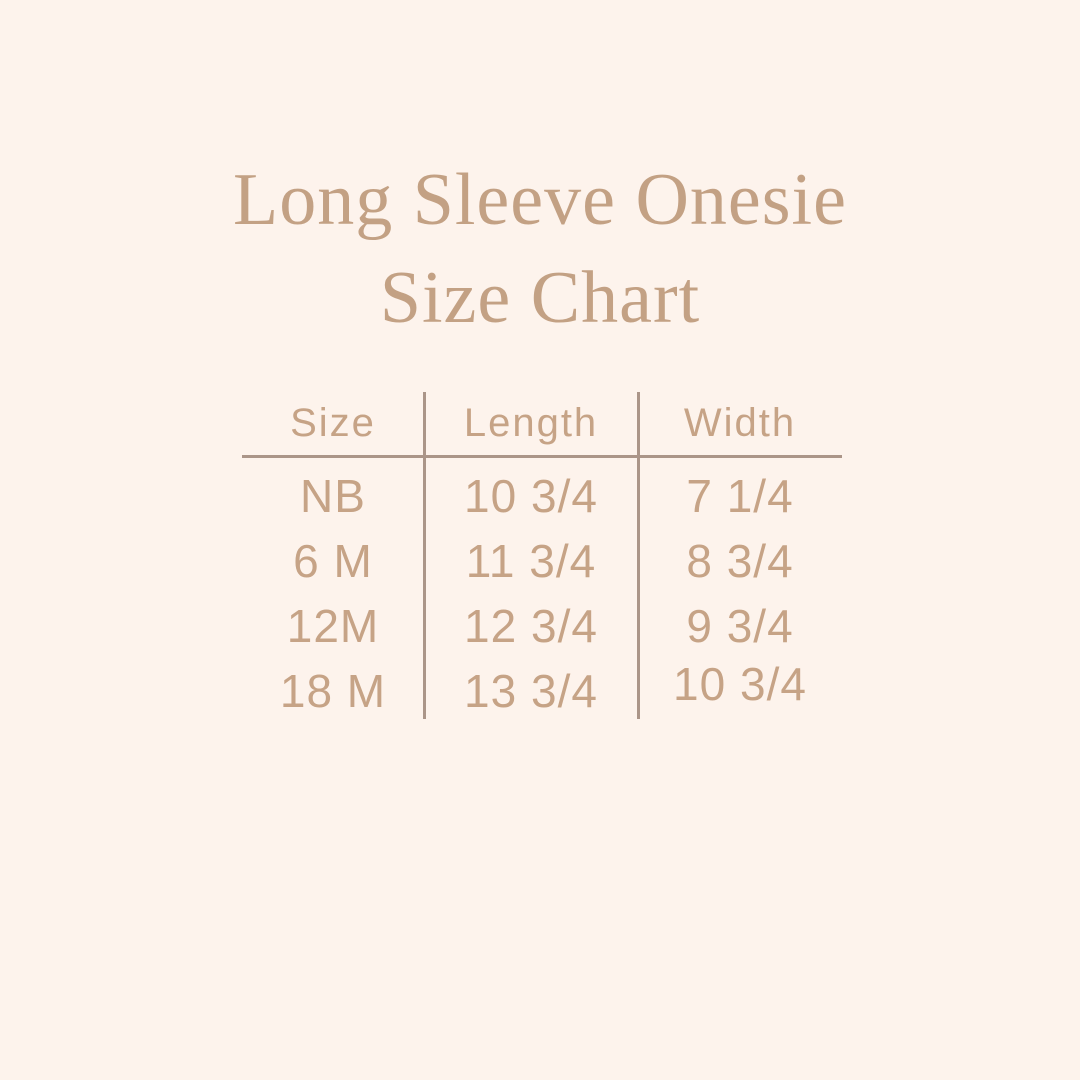 The image size is (1080, 1080). Describe the element at coordinates (740, 625) in the screenshot. I see `width-cell: 9 3/4` at that location.